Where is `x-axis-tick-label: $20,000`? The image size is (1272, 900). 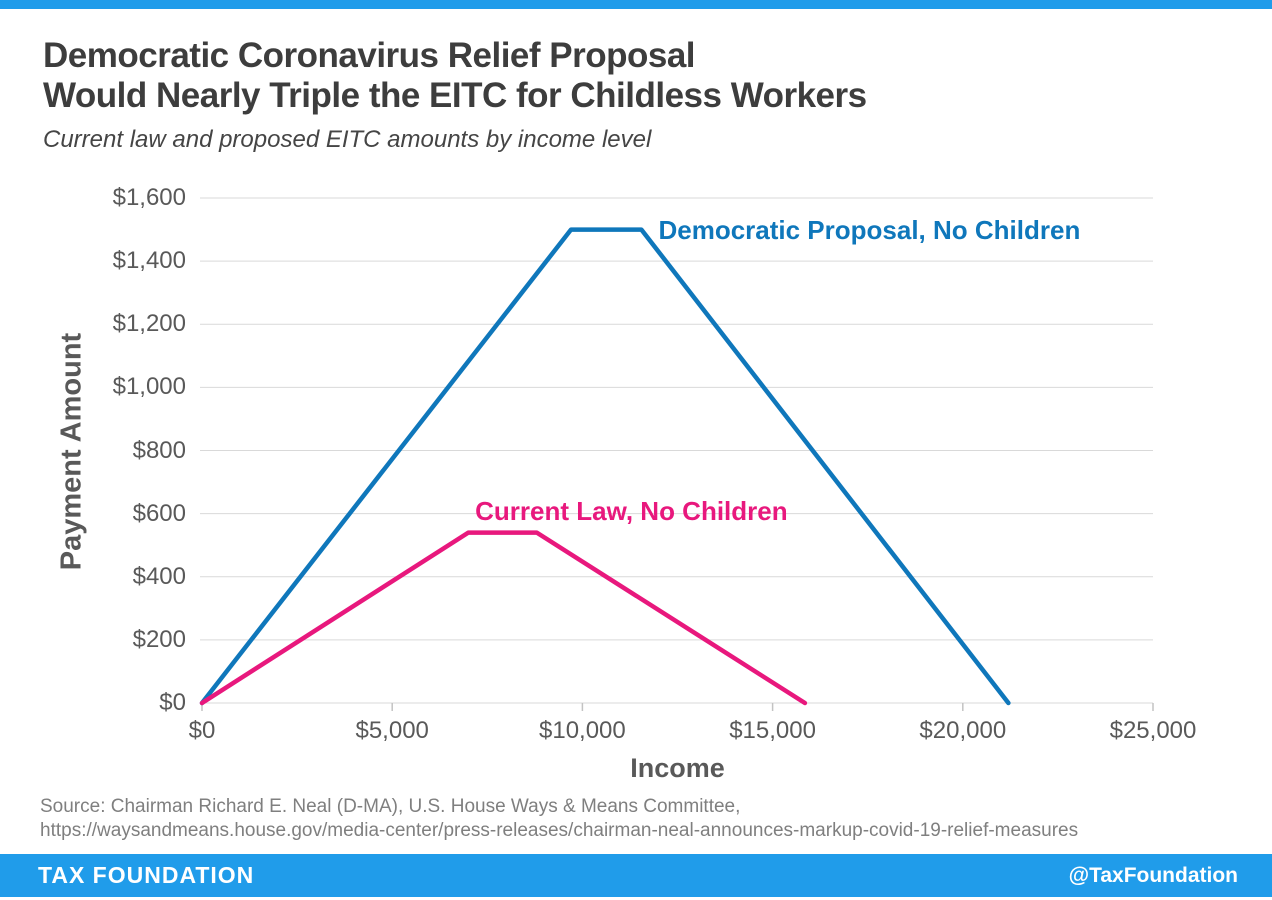 x-axis-tick-label: $20,000 is located at coordinates (963, 730).